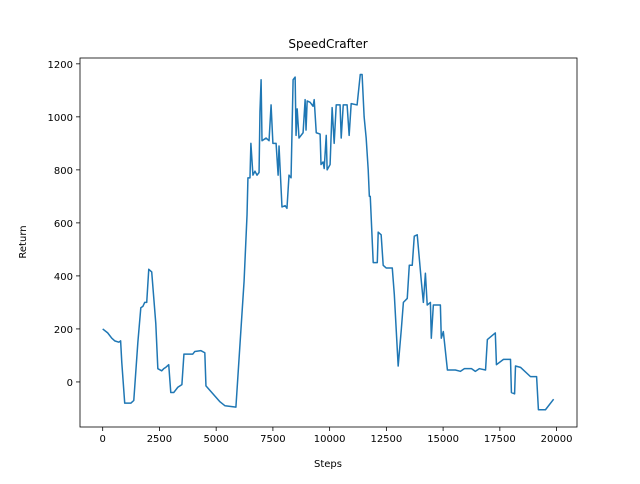  What do you see at coordinates (60, 118) in the screenshot?
I see `y-tick-label: 1000` at bounding box center [60, 118].